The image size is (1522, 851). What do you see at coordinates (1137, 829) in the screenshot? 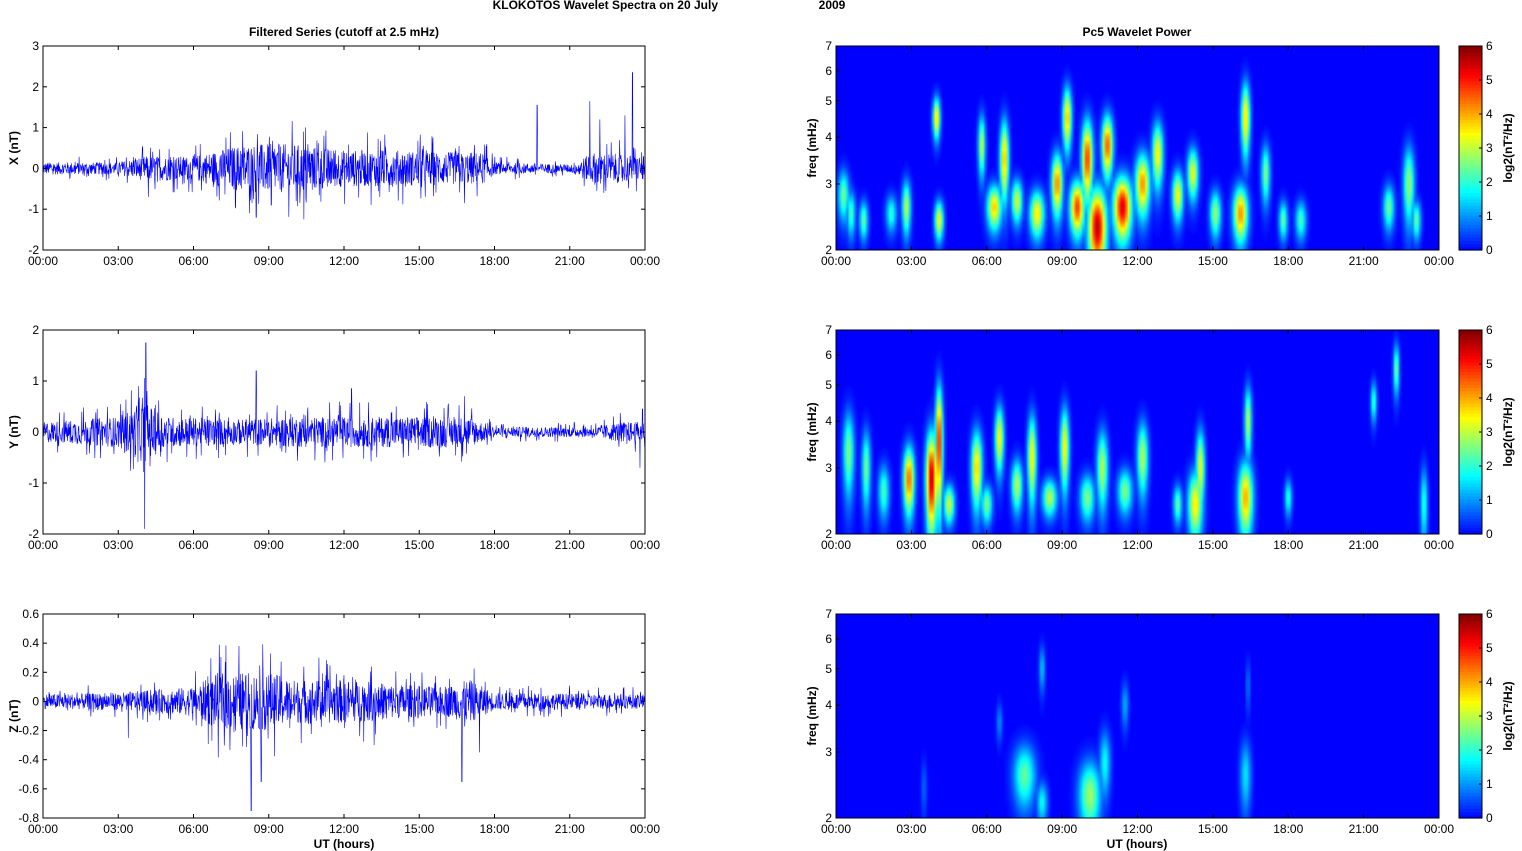
I see `wavelet-x-tick-label: 12:00` at bounding box center [1137, 829].